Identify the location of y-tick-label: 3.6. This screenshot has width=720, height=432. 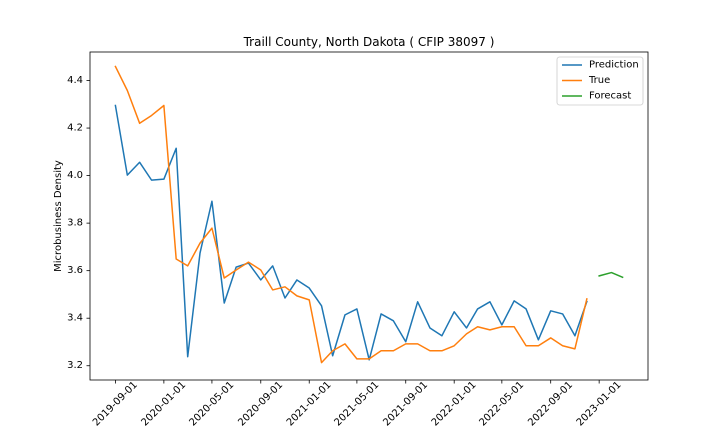
(75, 270).